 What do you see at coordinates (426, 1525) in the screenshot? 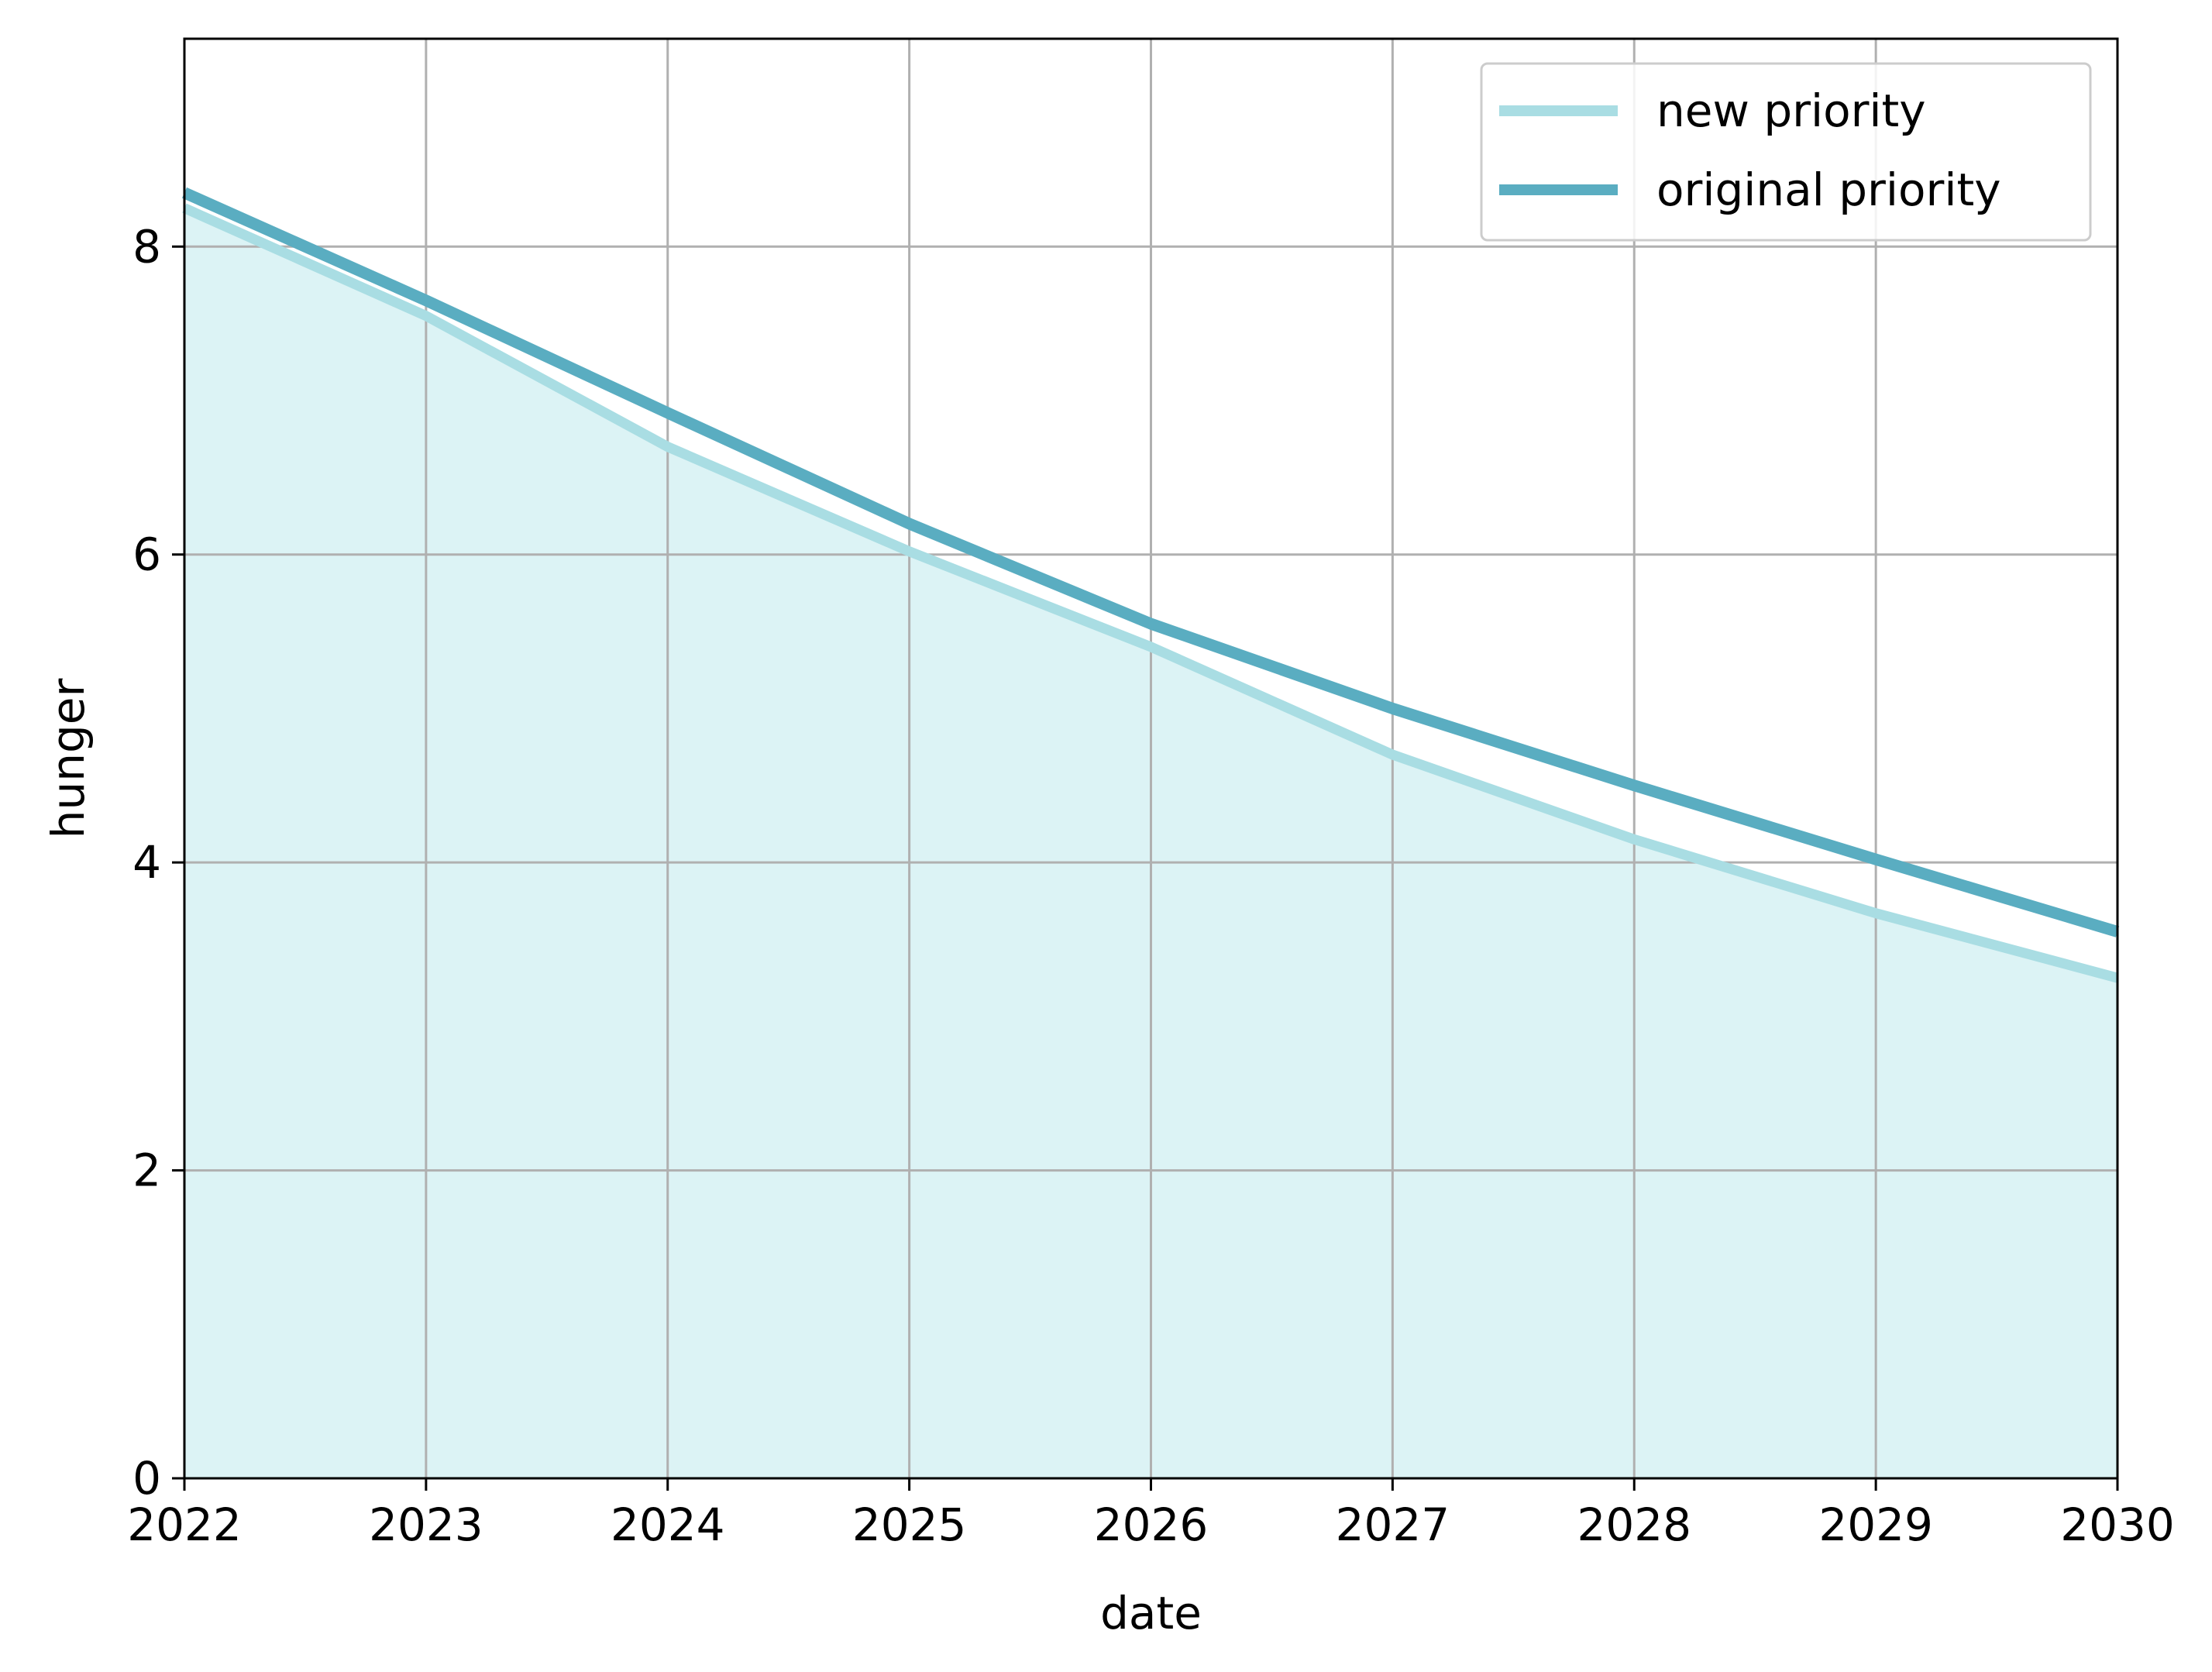
I see `x-tick-label-2023: 2023` at bounding box center [426, 1525].